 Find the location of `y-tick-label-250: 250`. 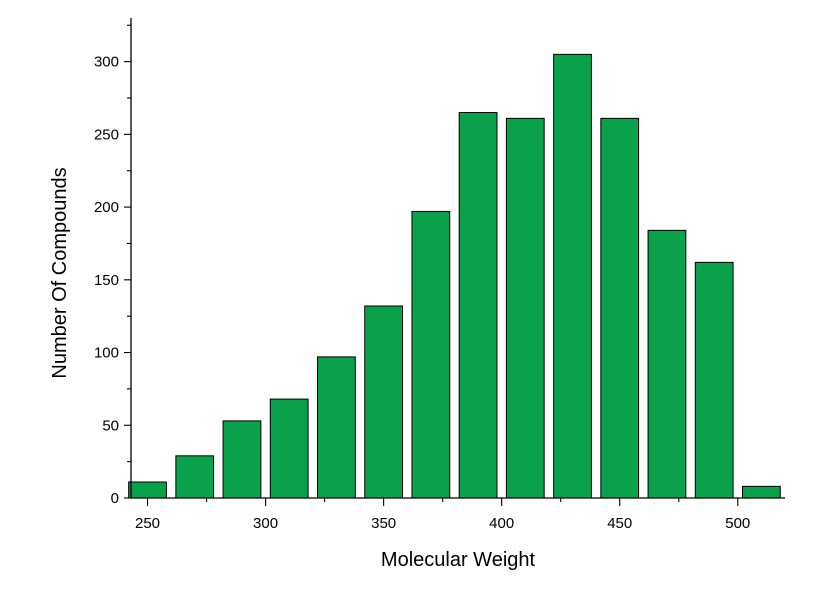

y-tick-label-250: 250 is located at coordinates (106, 134).